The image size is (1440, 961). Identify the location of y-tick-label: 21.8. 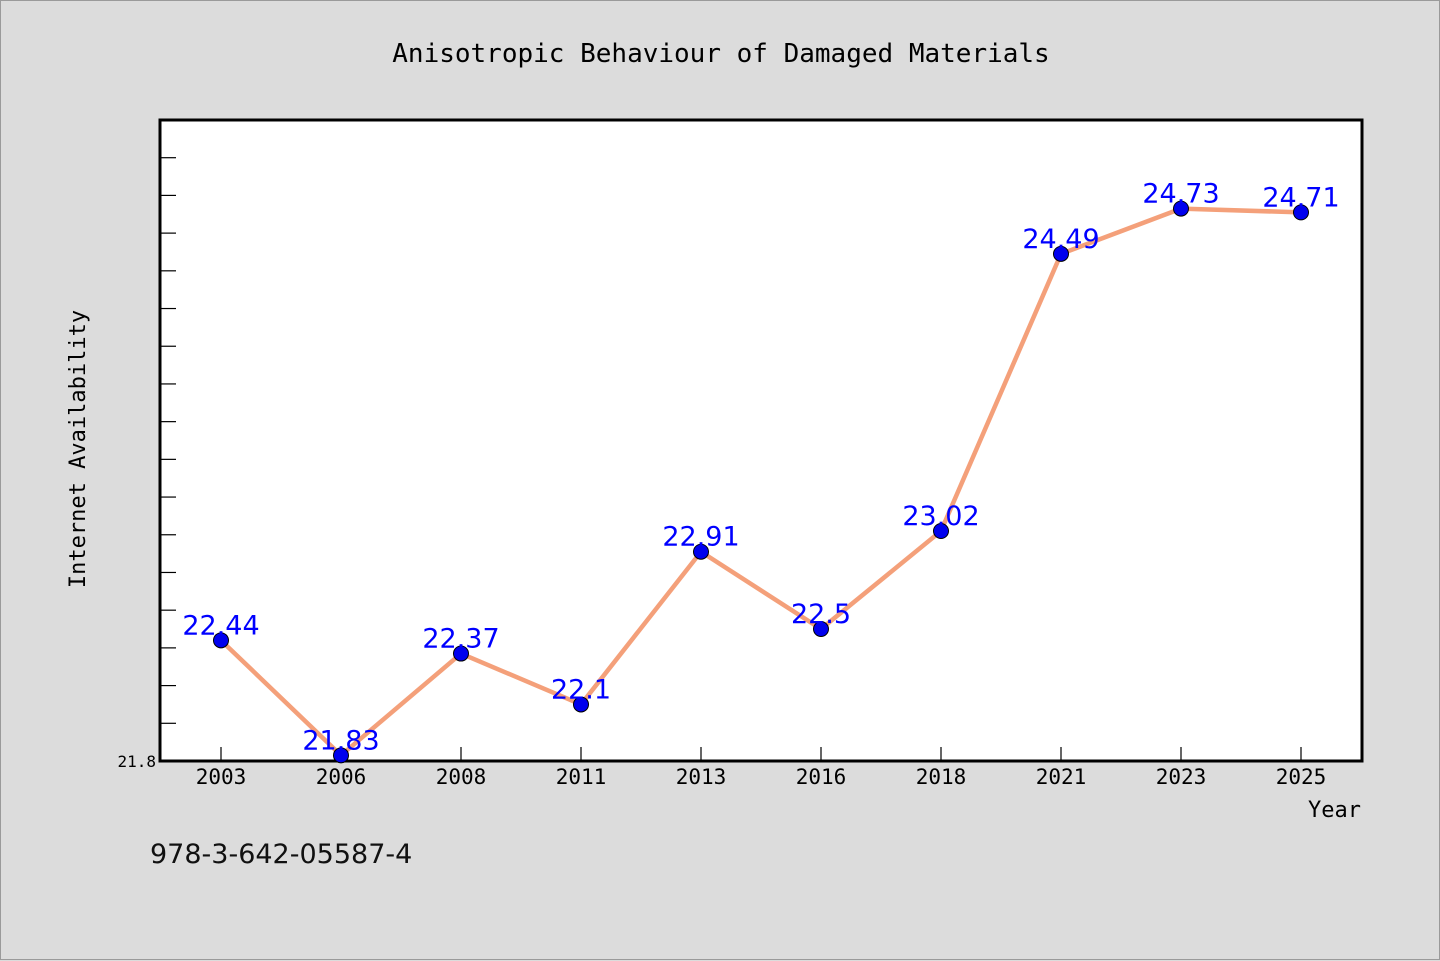
(136, 761).